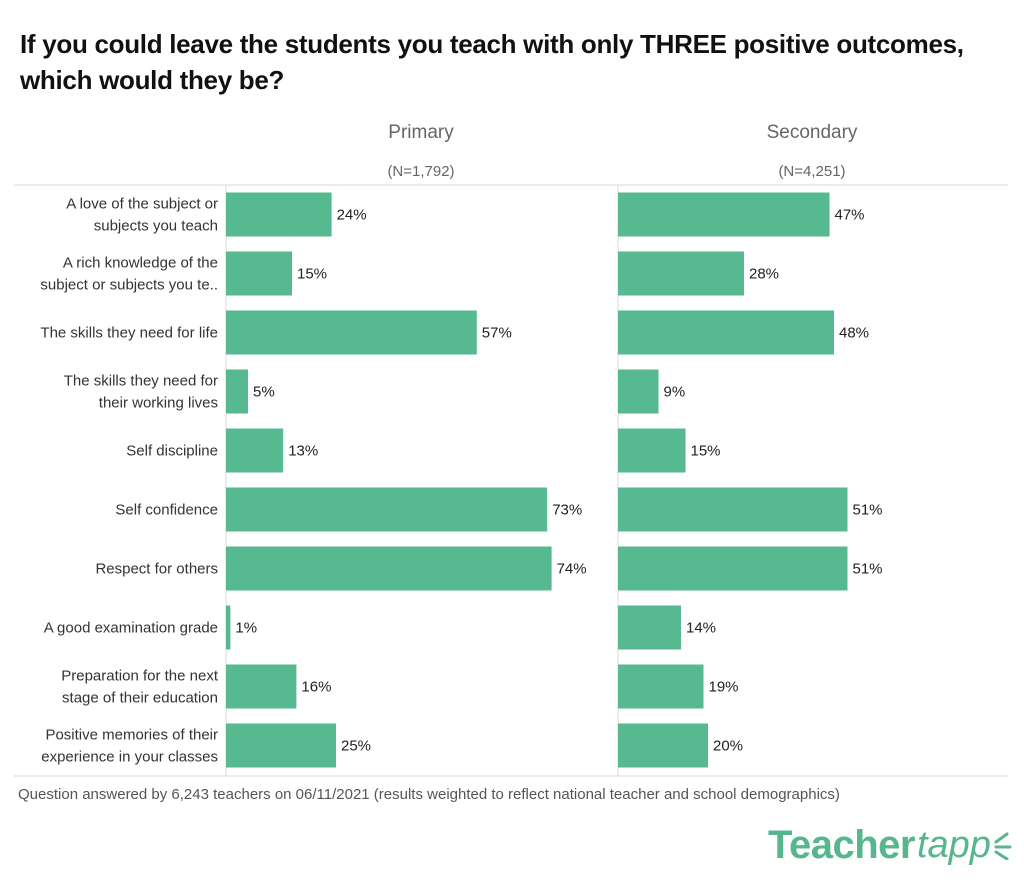  What do you see at coordinates (129, 757) in the screenshot?
I see `category-label: experience in your classes` at bounding box center [129, 757].